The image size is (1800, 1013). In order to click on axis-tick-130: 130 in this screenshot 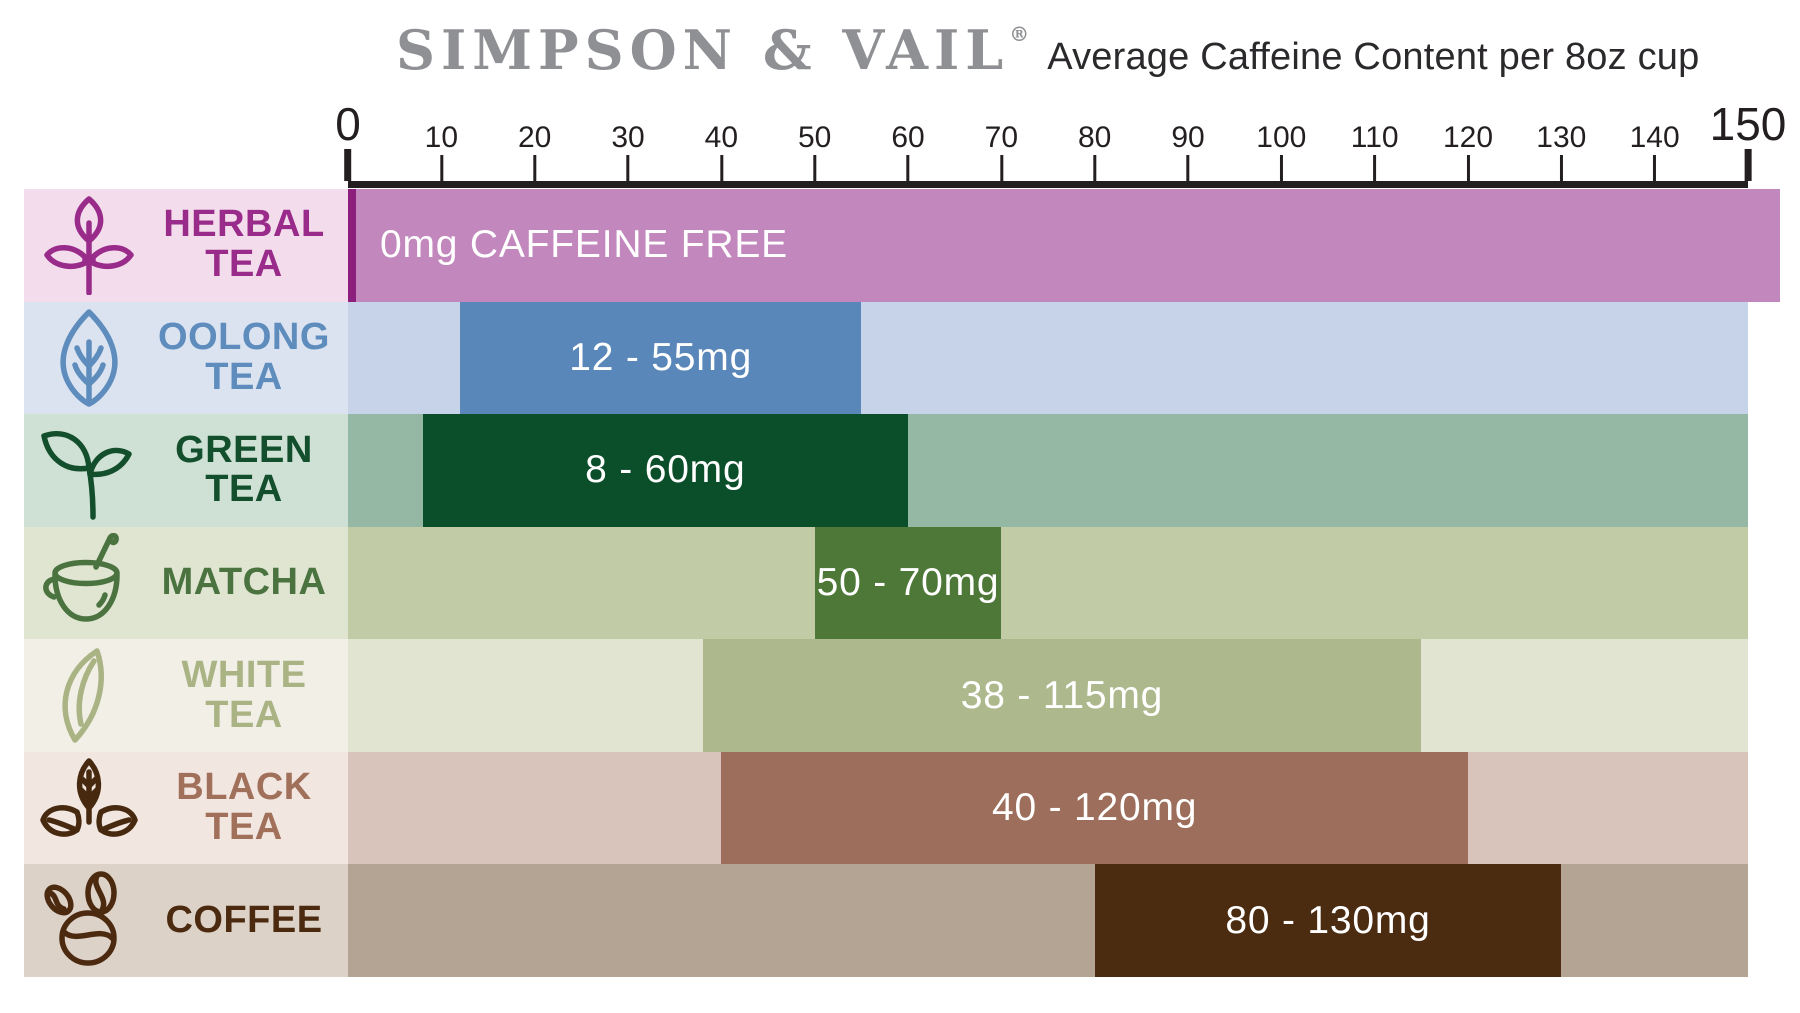, I will do `click(1561, 138)`.